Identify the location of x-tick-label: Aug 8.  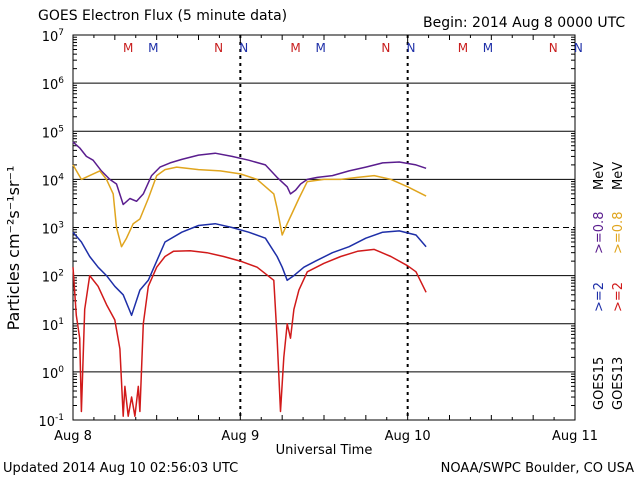
(73, 436).